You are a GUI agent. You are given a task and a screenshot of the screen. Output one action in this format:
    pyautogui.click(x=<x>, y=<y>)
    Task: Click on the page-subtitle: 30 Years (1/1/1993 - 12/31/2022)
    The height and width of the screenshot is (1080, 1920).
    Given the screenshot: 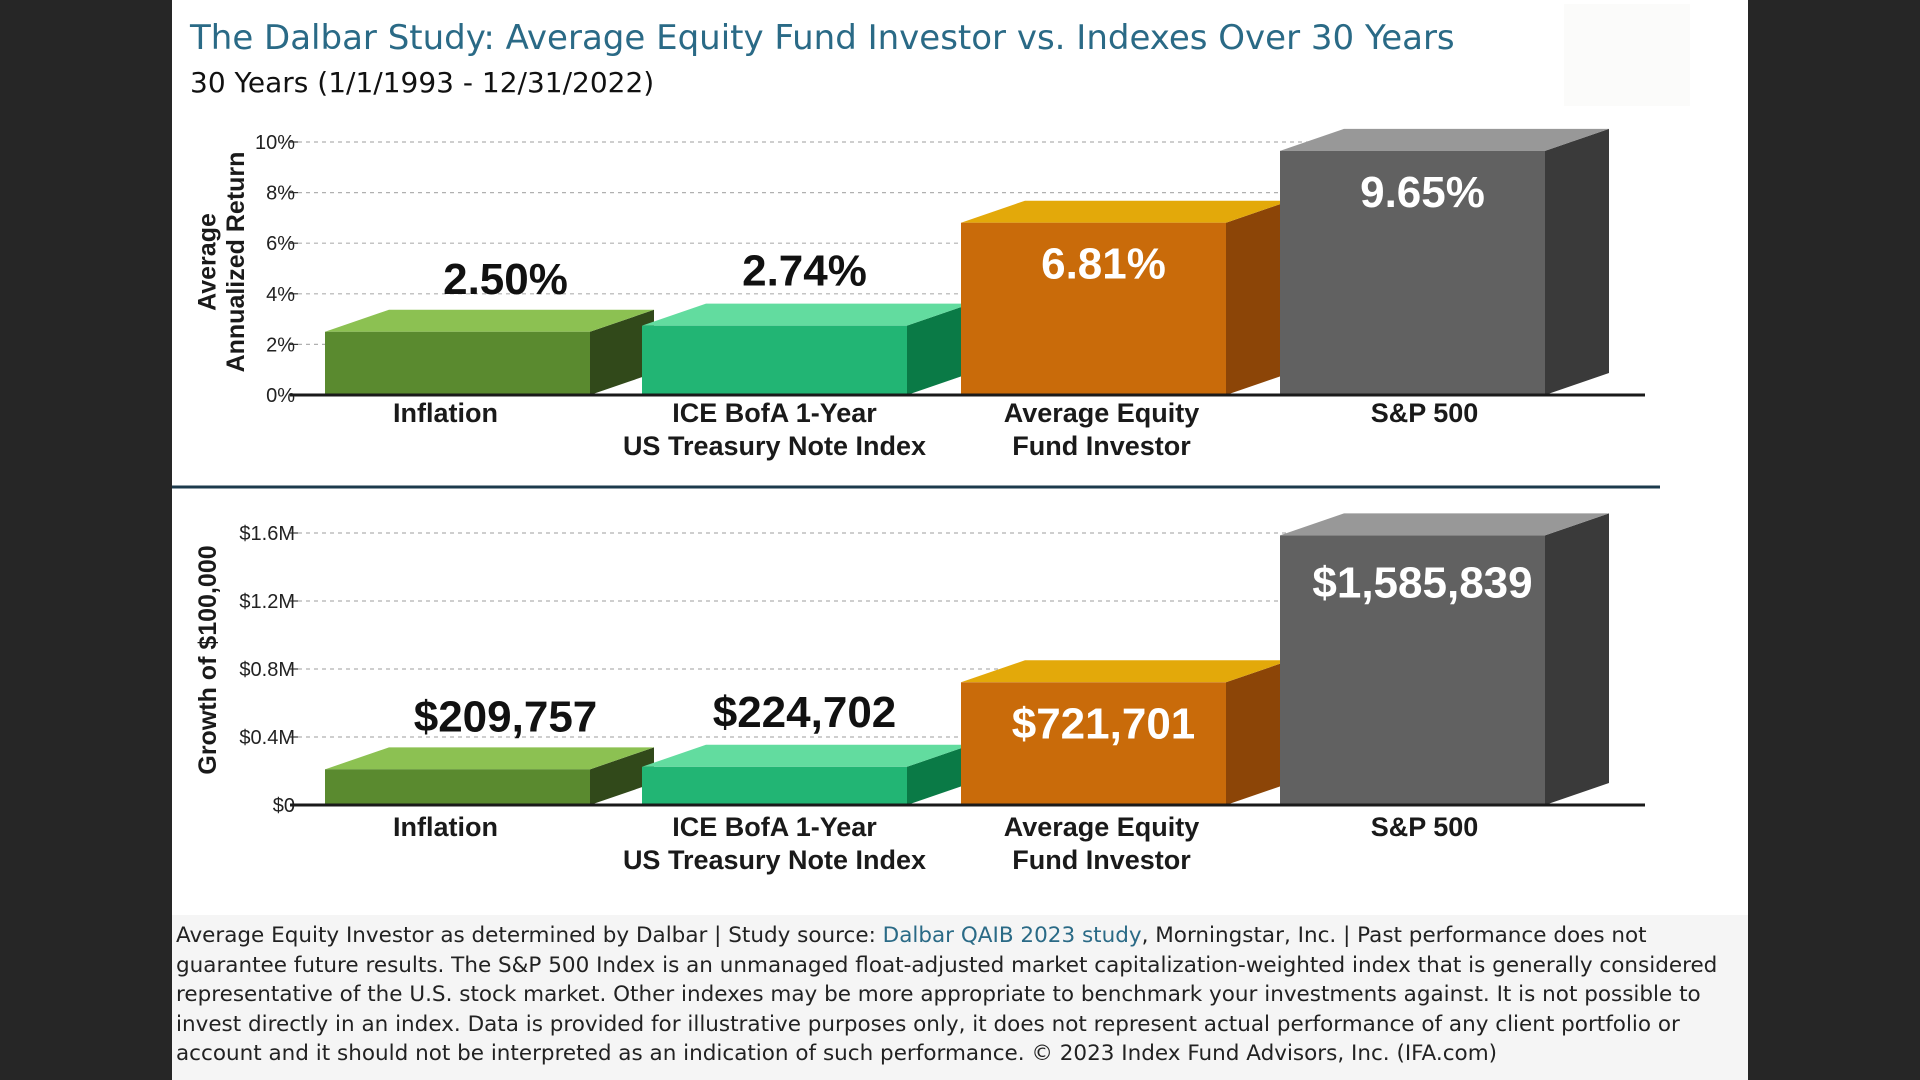 What is the action you would take?
    pyautogui.click(x=422, y=82)
    